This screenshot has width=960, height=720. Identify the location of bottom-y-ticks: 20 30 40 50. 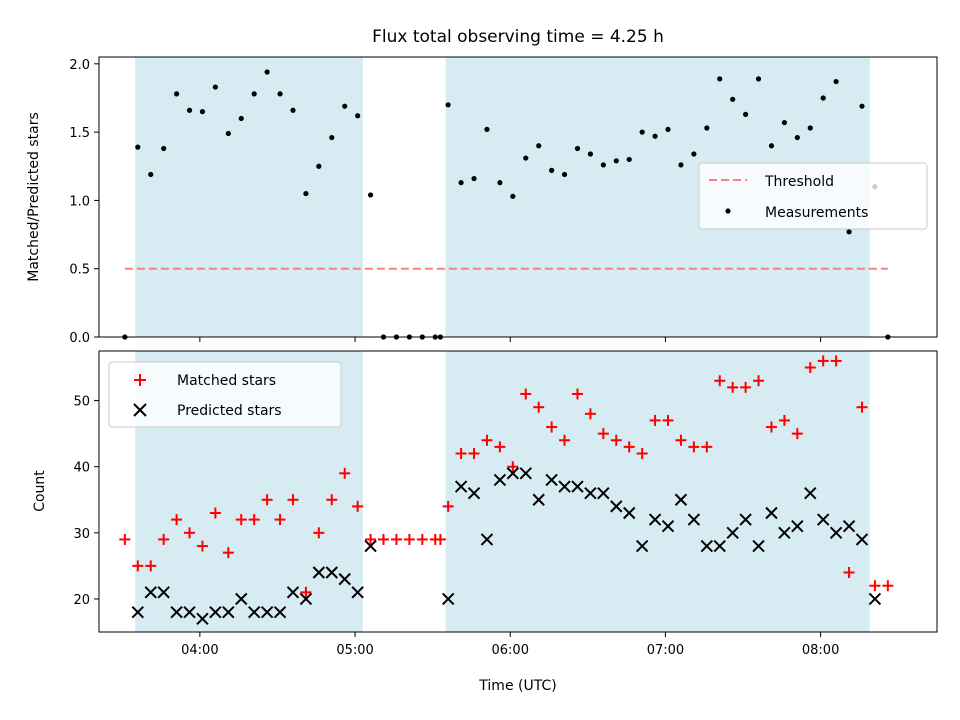
(86, 501).